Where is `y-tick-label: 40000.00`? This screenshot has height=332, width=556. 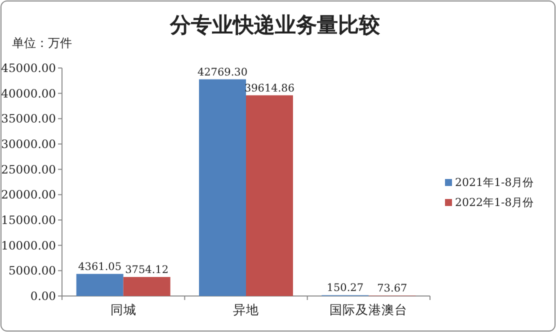
y-tick-label: 40000.00 is located at coordinates (28, 93).